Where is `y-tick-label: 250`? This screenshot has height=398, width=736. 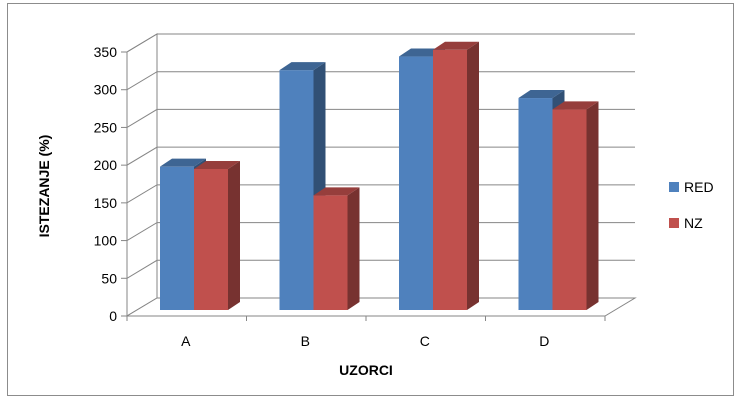 y-tick-label: 250 is located at coordinates (106, 127).